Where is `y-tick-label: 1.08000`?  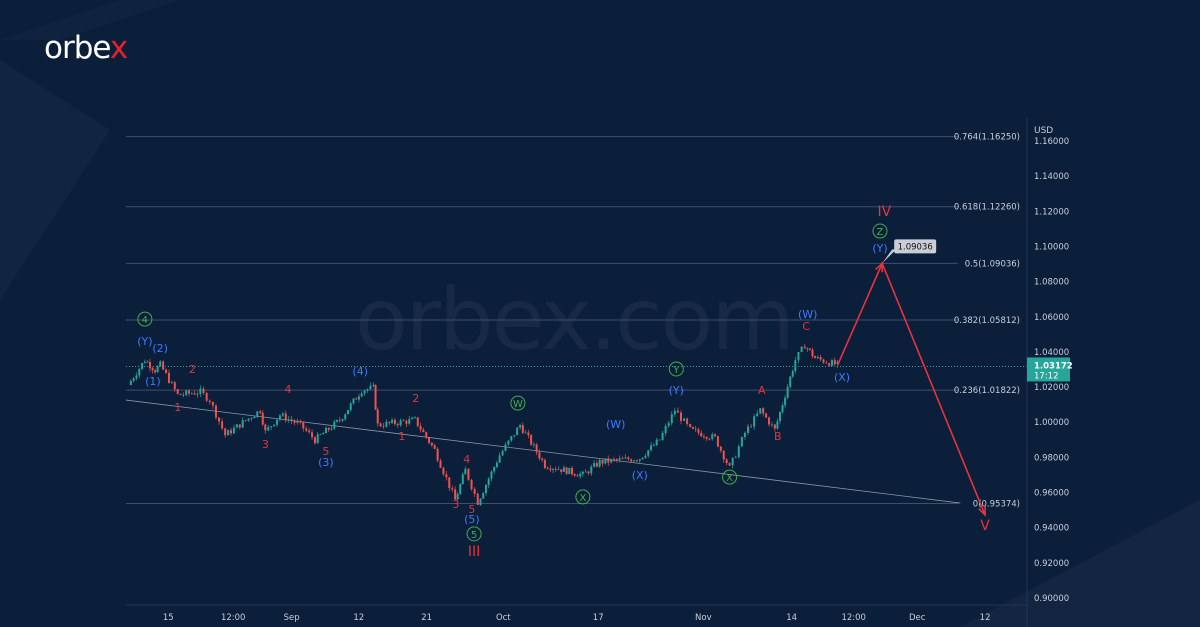
y-tick-label: 1.08000 is located at coordinates (1051, 283).